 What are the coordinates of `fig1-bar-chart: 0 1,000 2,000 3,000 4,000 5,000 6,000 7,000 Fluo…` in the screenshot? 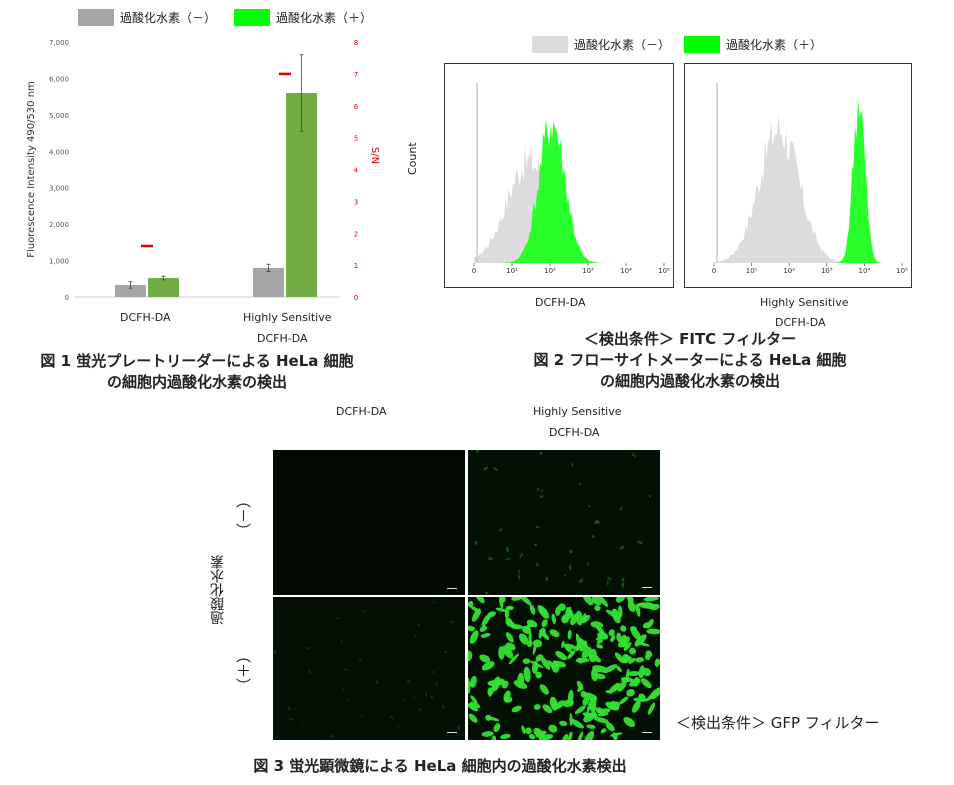 It's located at (203, 170).